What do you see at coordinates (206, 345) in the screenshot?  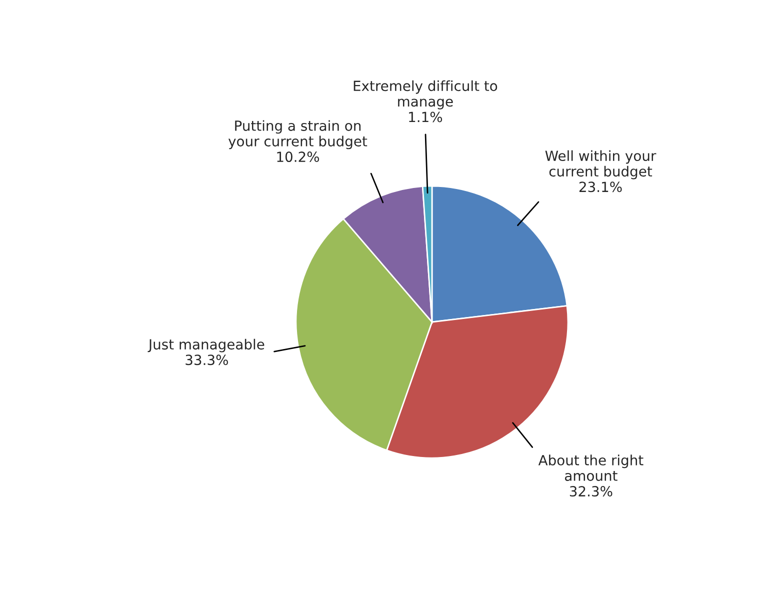 I see `slice-label: Just manageable` at bounding box center [206, 345].